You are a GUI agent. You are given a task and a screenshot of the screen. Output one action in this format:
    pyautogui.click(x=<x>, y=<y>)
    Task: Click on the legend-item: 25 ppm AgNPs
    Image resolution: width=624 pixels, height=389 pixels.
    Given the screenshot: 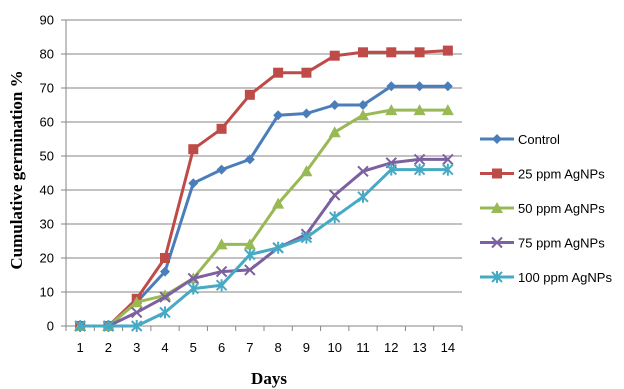 What is the action you would take?
    pyautogui.click(x=542, y=174)
    